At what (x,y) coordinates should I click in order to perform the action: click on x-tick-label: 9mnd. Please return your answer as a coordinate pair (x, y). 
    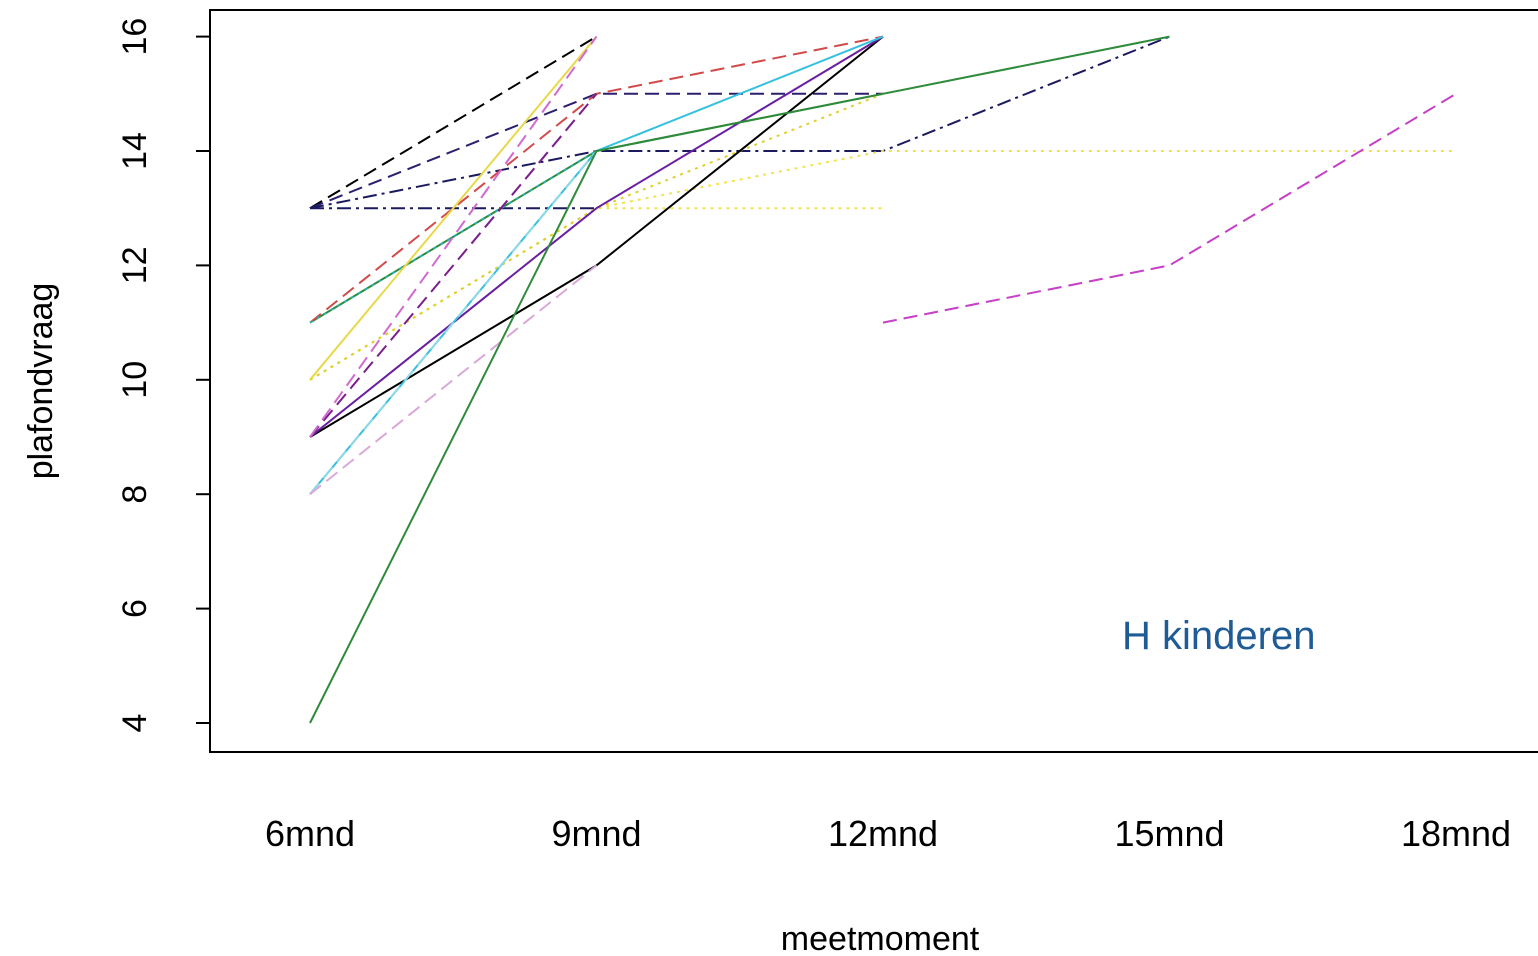
    Looking at the image, I should click on (596, 833).